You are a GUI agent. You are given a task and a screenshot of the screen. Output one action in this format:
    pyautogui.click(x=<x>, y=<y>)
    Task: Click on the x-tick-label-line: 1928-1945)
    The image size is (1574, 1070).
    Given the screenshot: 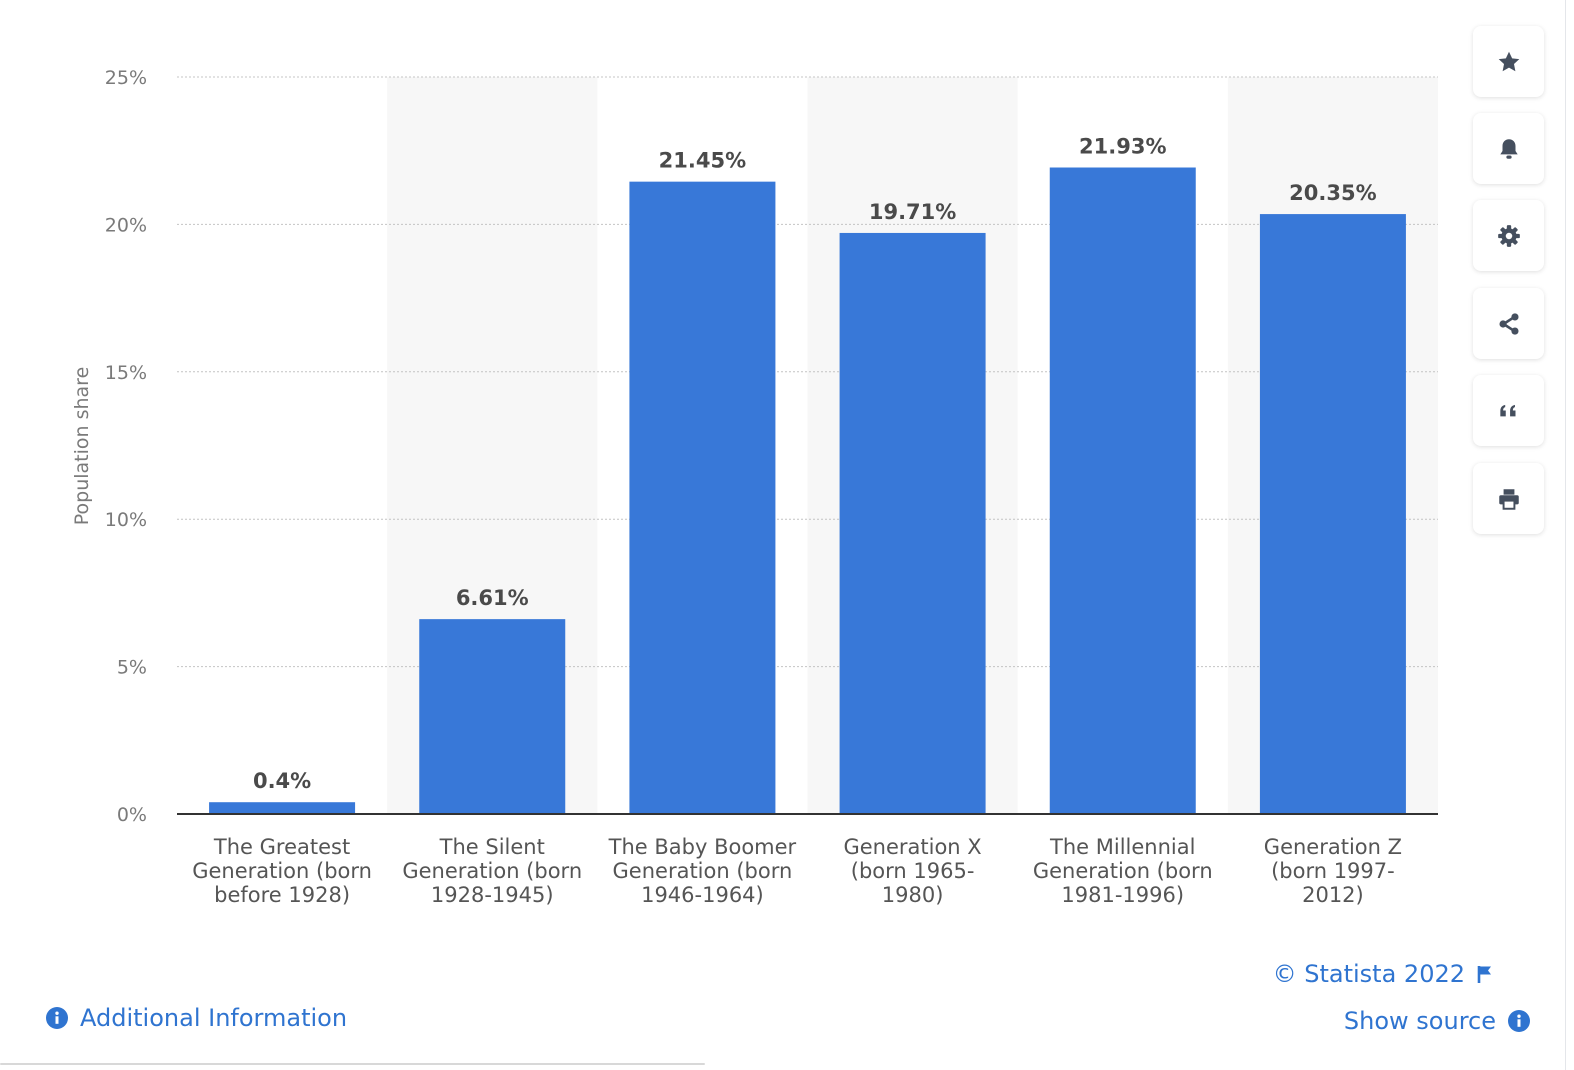 What is the action you would take?
    pyautogui.click(x=492, y=895)
    